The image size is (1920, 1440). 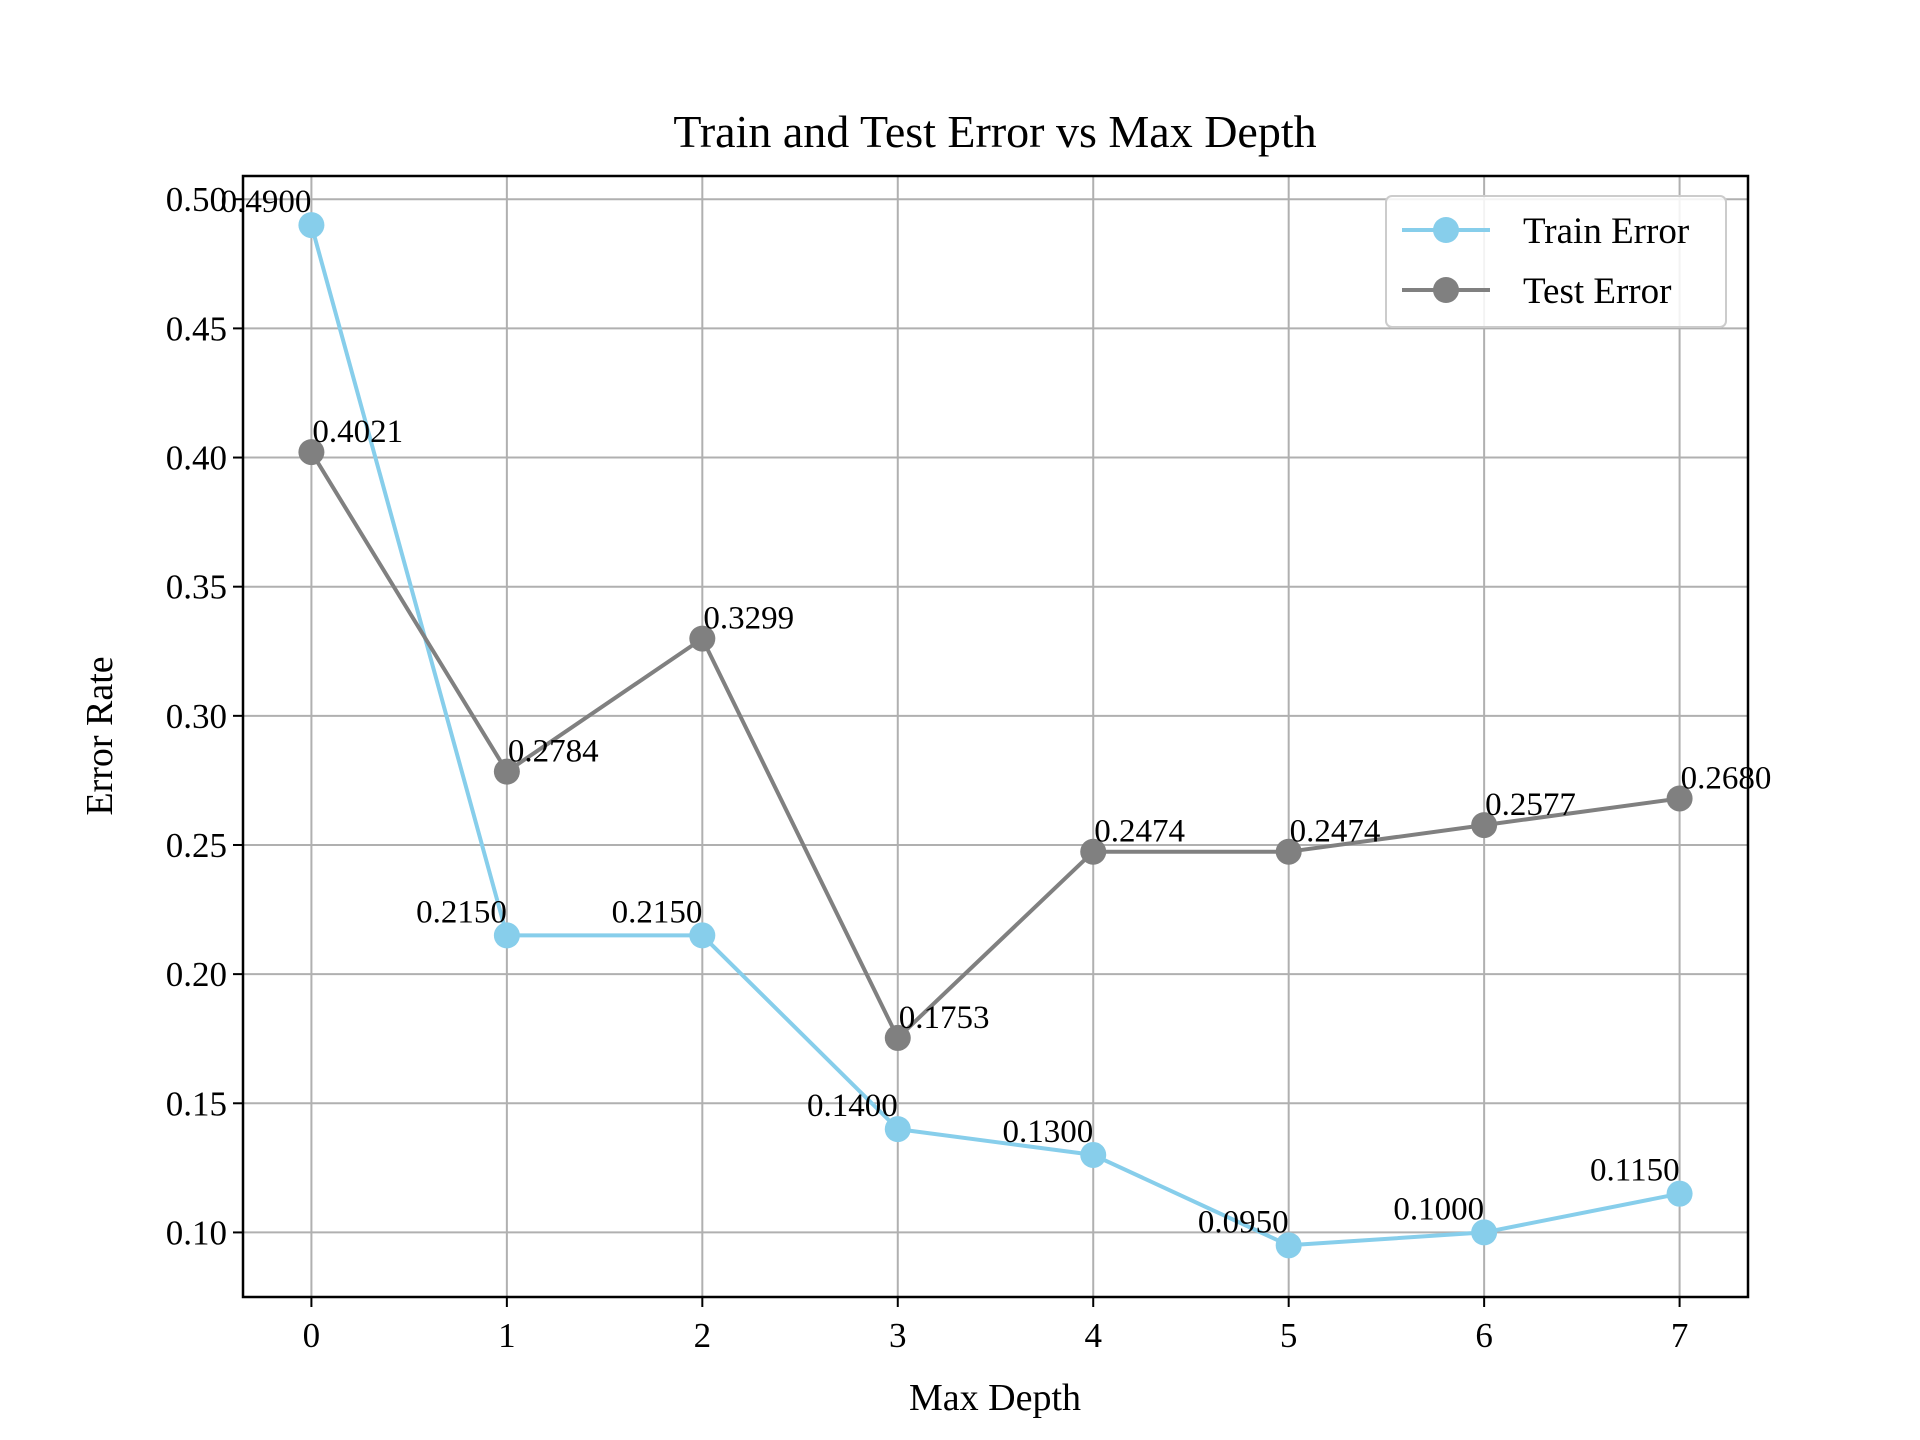 I want to click on test-error-data-label: 0.4021, so click(x=357, y=432).